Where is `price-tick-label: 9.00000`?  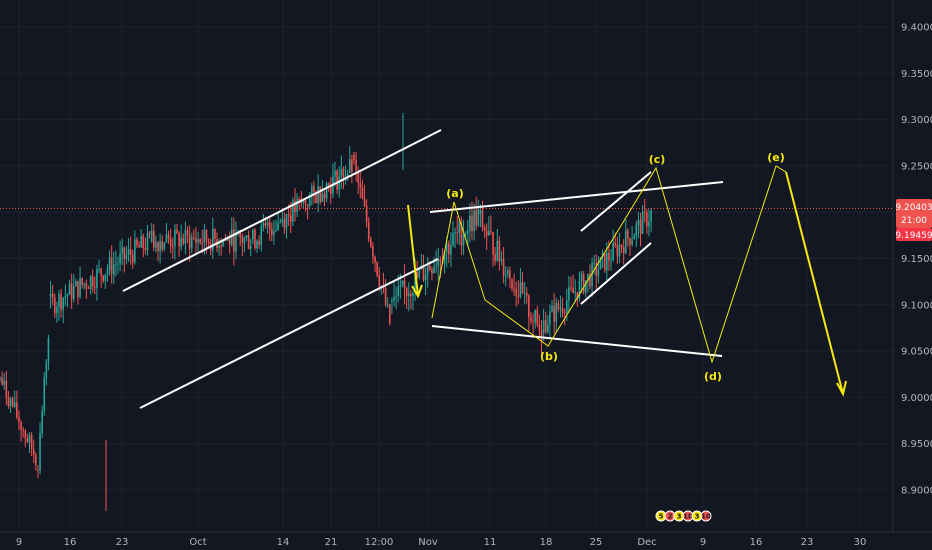 price-tick-label: 9.00000 is located at coordinates (916, 398).